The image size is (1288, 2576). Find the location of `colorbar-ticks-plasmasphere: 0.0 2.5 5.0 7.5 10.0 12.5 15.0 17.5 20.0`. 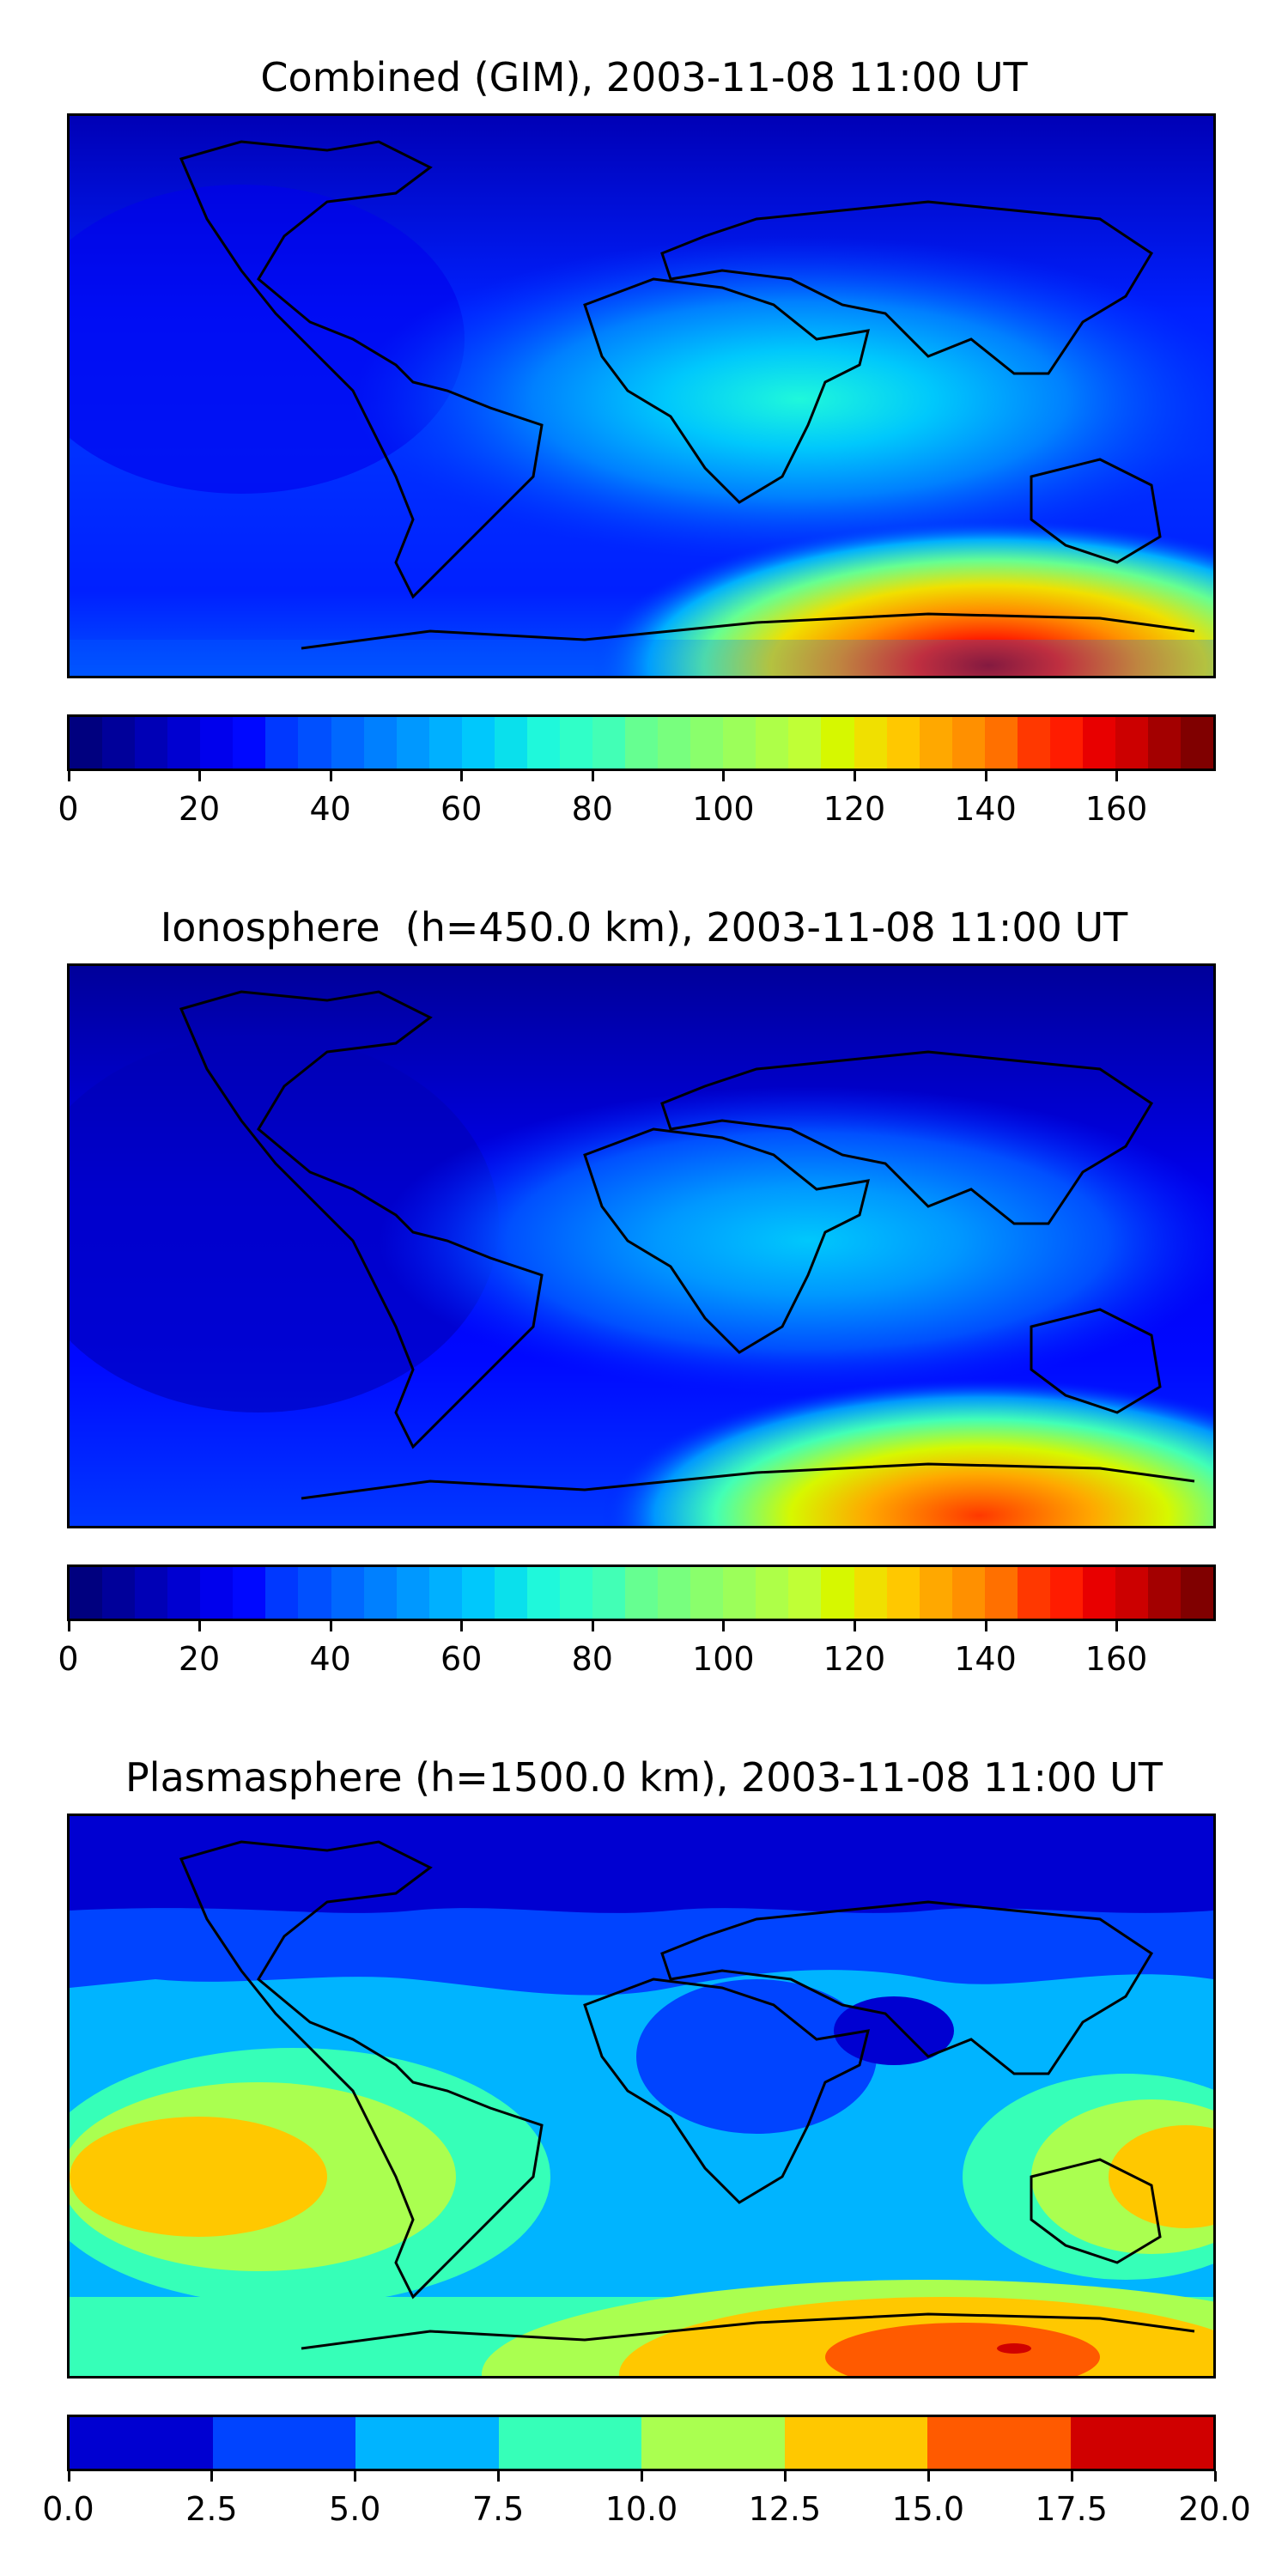

colorbar-ticks-plasmasphere: 0.0 2.5 5.0 7.5 10.0 12.5 15.0 17.5 20.0 is located at coordinates (647, 2501).